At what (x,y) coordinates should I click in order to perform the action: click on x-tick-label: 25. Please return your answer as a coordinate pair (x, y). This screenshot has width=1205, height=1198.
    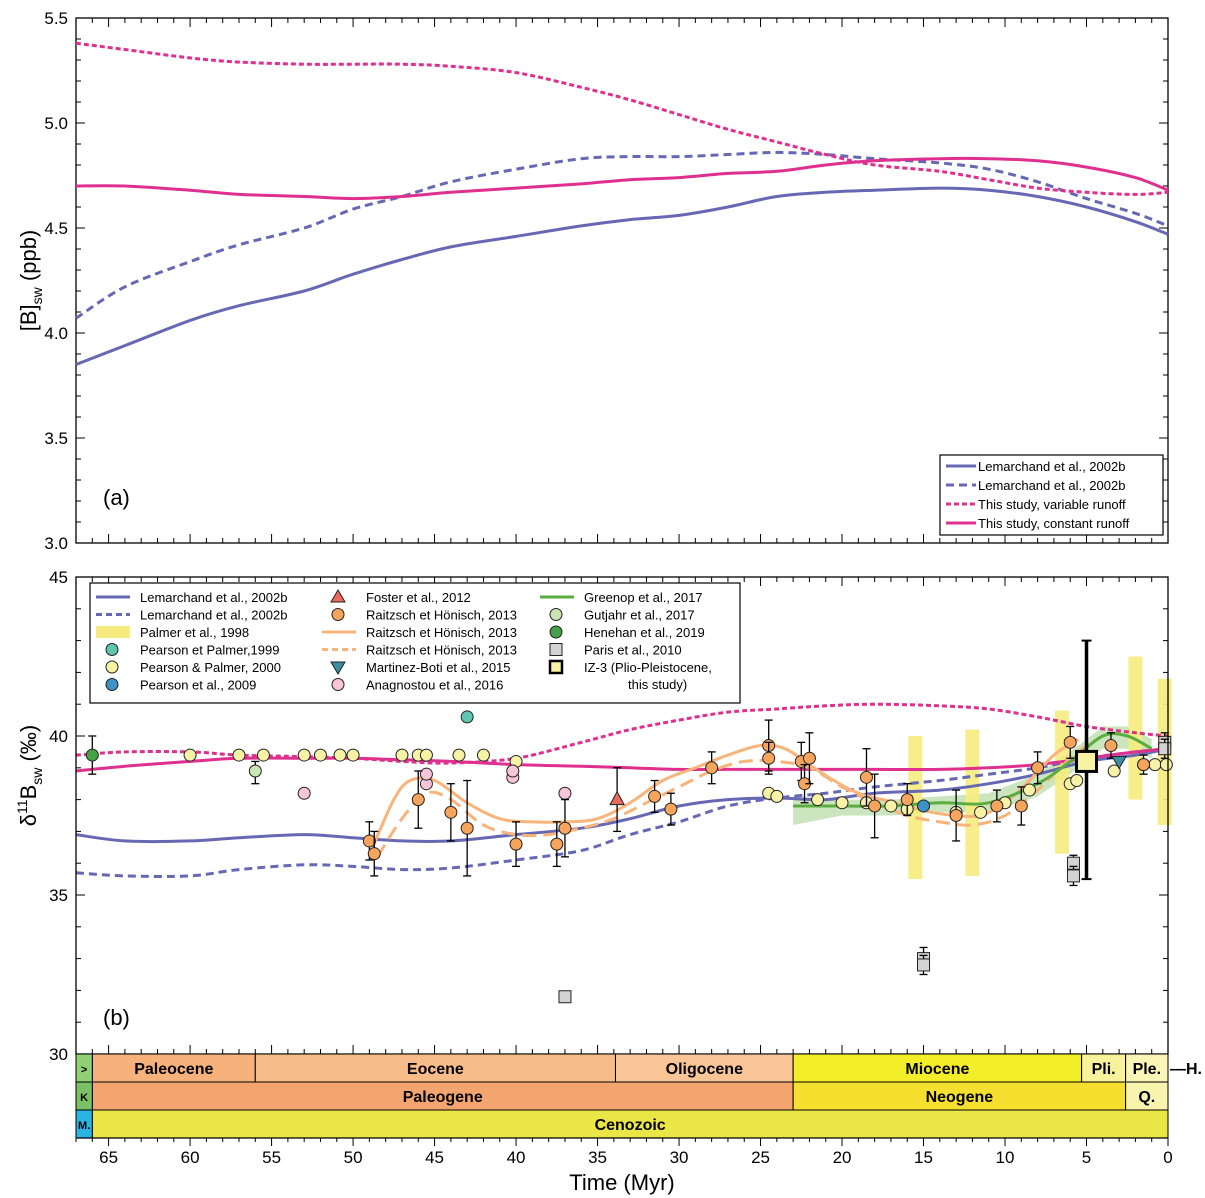
    Looking at the image, I should click on (760, 1157).